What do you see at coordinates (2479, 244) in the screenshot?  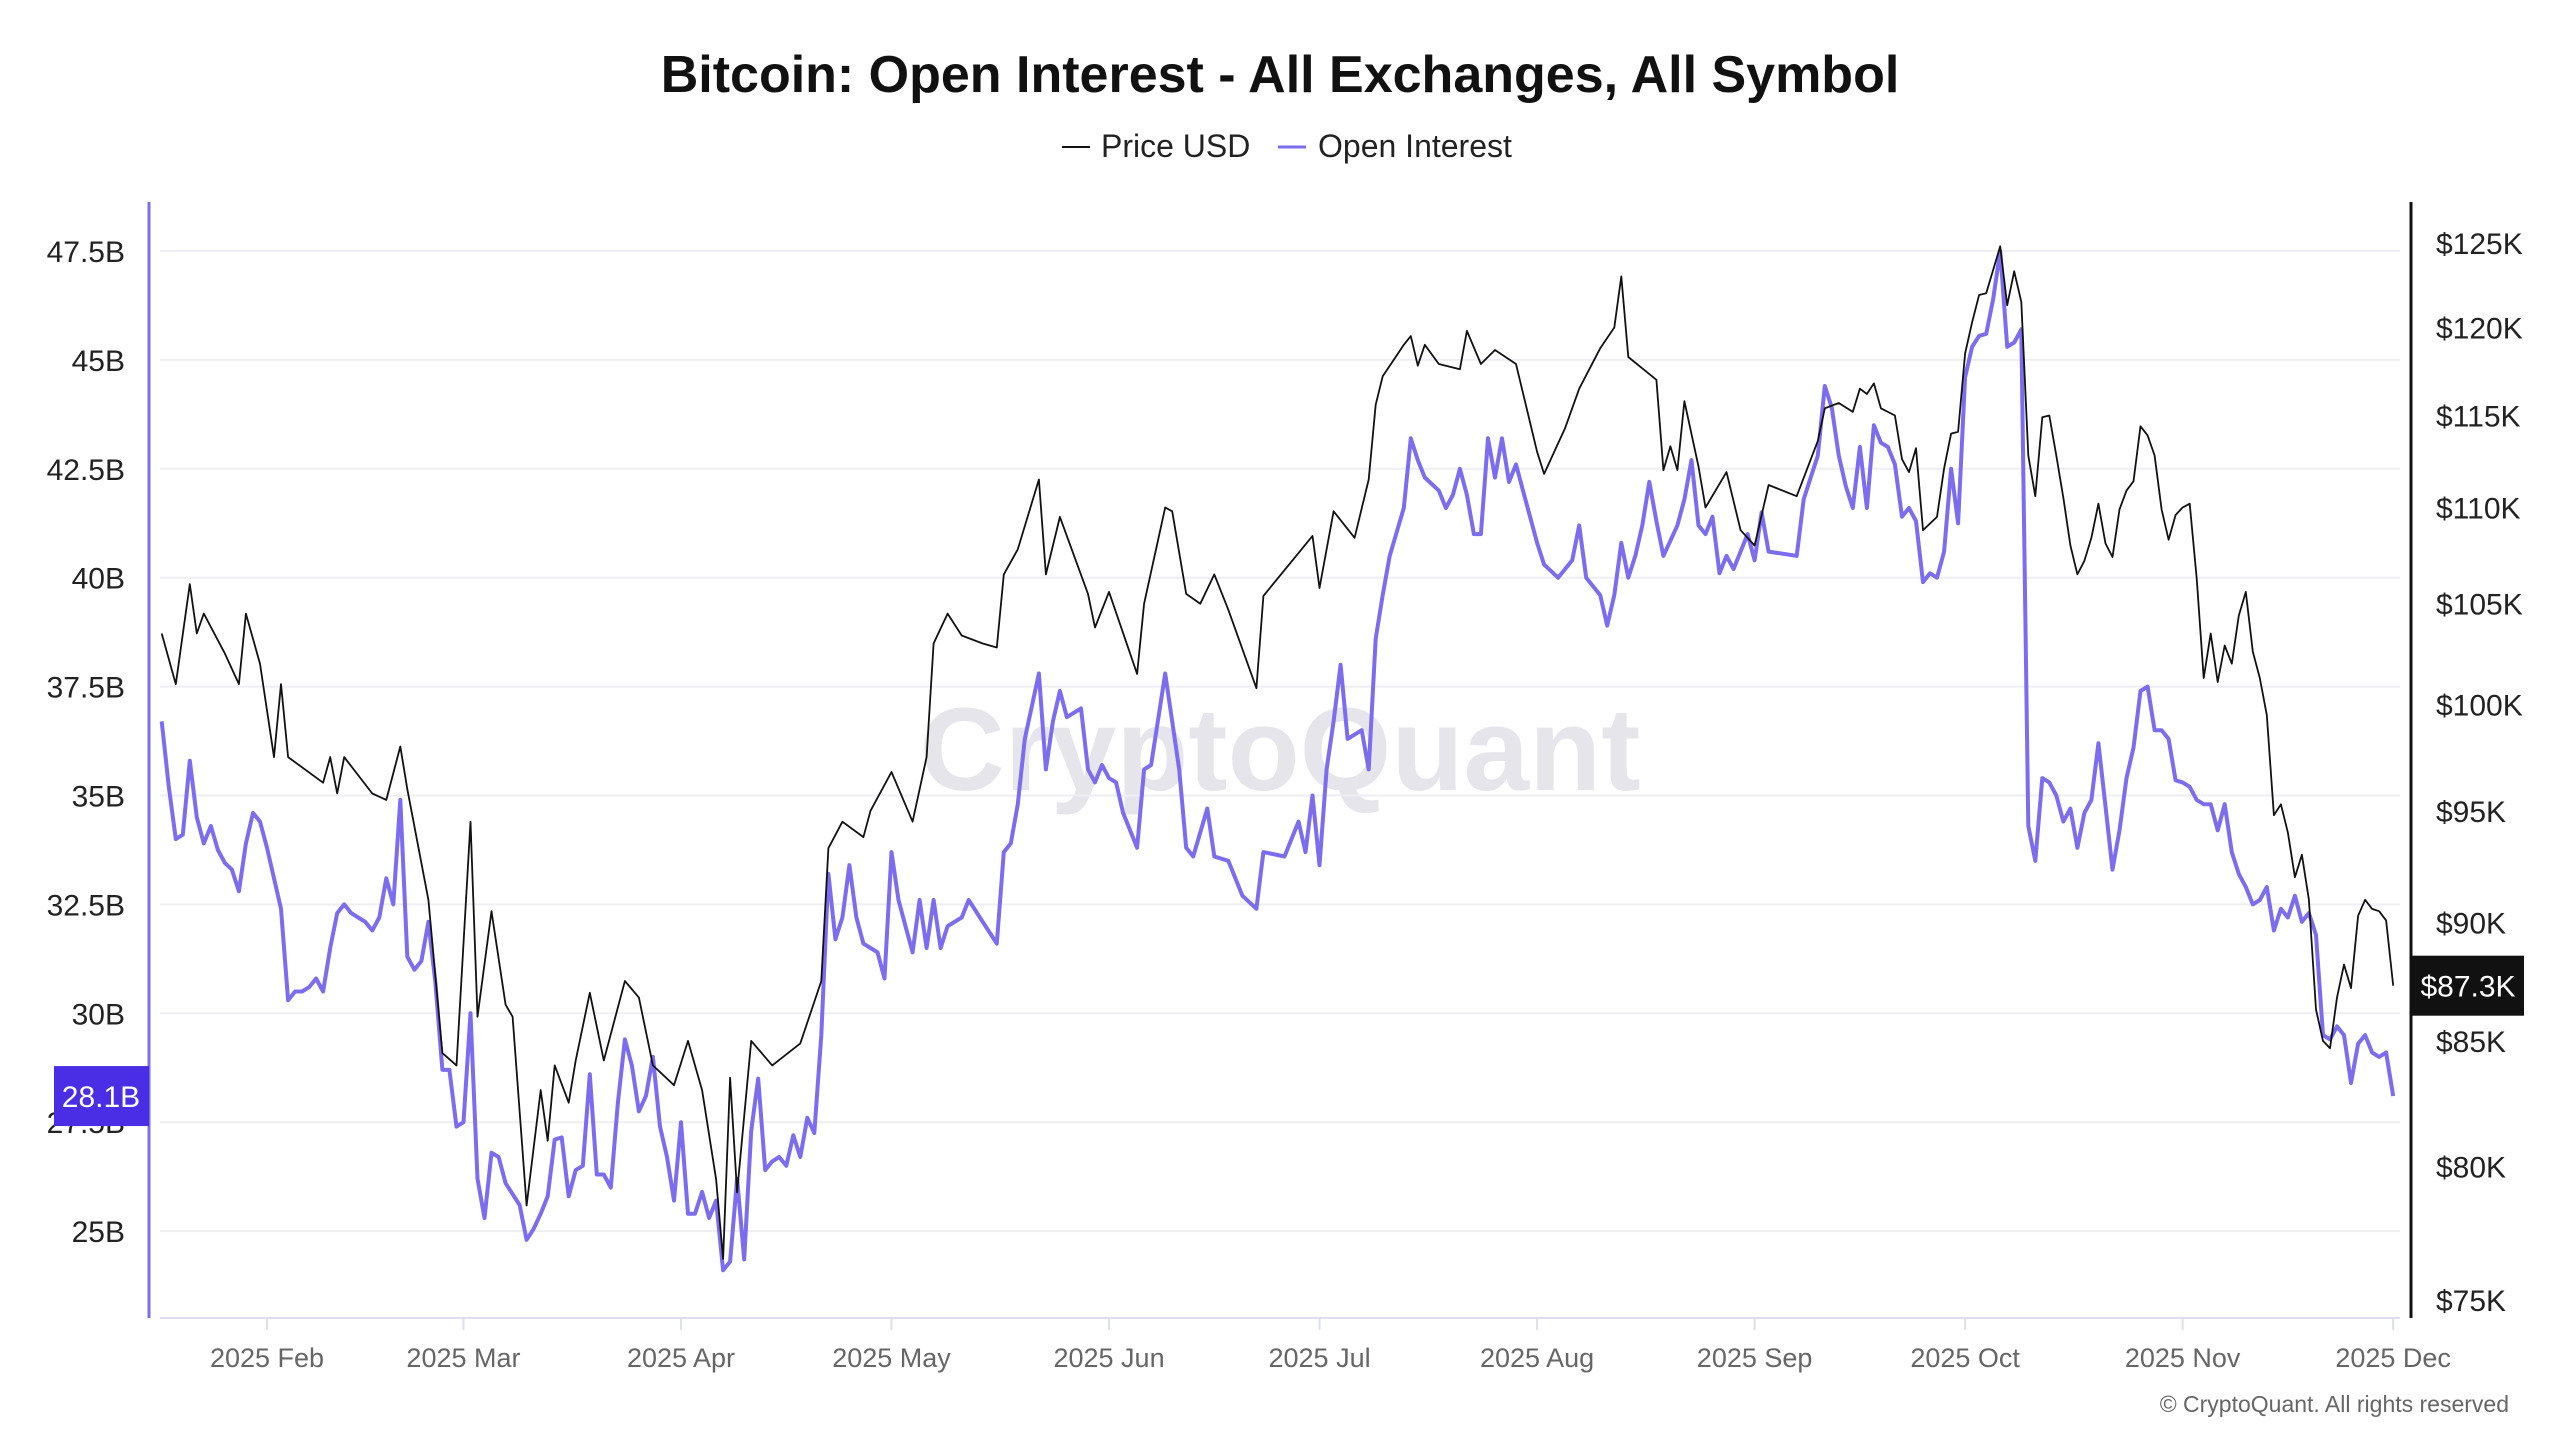 I see `right-tick-label: $125K` at bounding box center [2479, 244].